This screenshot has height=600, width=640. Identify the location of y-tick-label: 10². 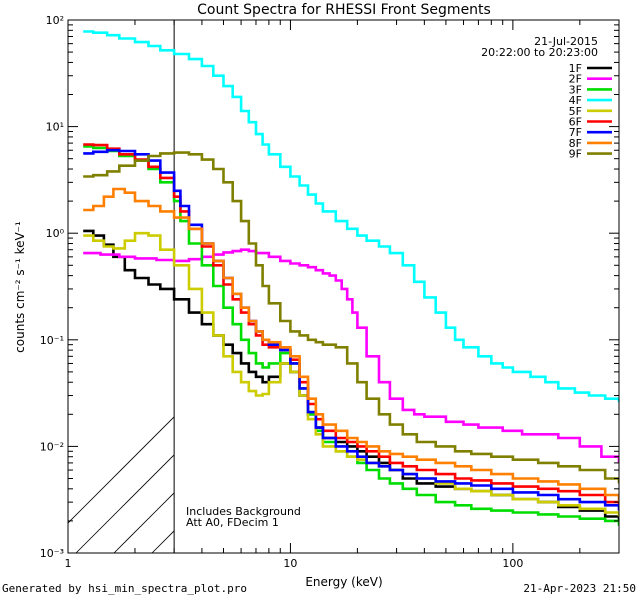
(55, 20).